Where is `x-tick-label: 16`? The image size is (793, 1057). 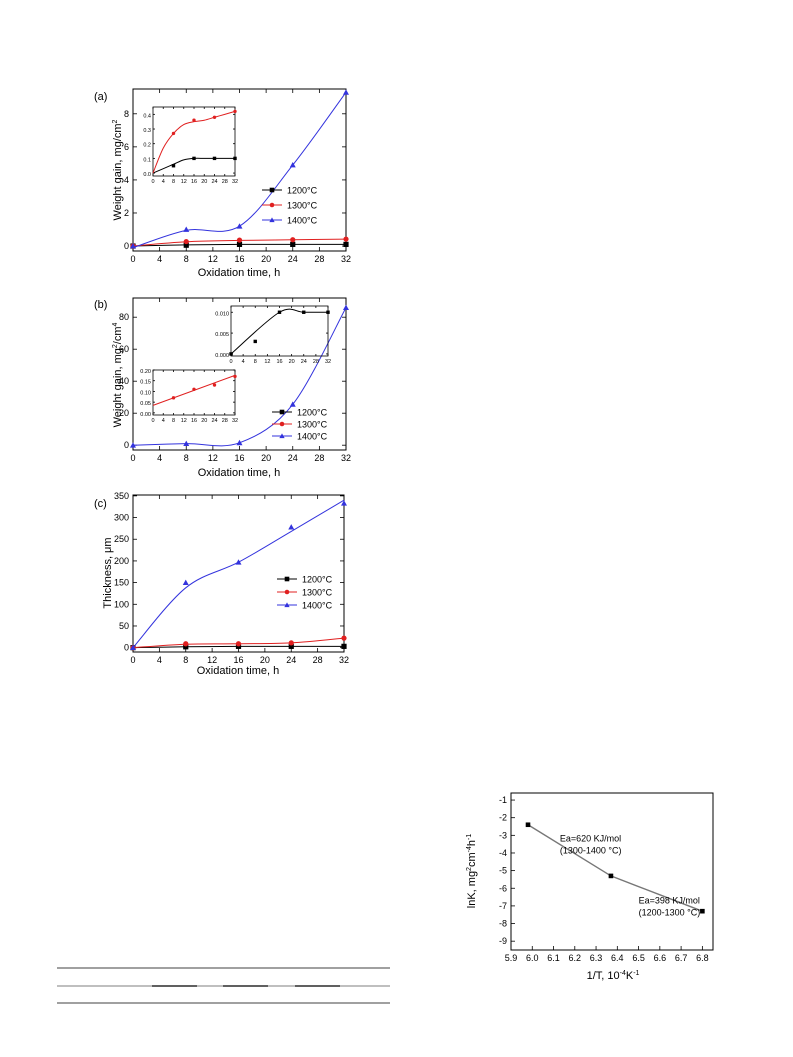
x-tick-label: 16 is located at coordinates (239, 458).